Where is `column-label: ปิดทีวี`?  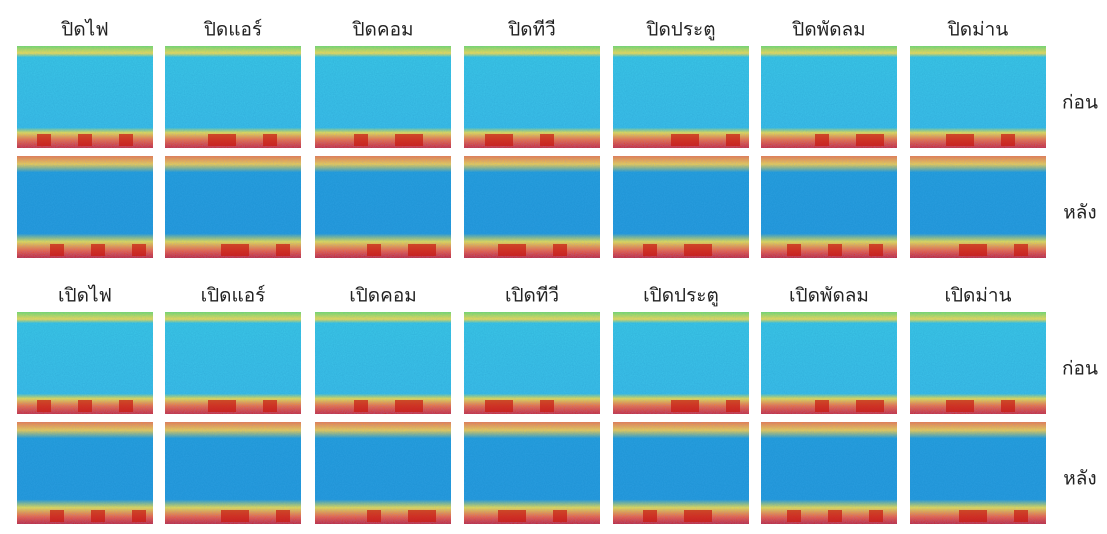
column-label: ปิดทีวี is located at coordinates (531, 30).